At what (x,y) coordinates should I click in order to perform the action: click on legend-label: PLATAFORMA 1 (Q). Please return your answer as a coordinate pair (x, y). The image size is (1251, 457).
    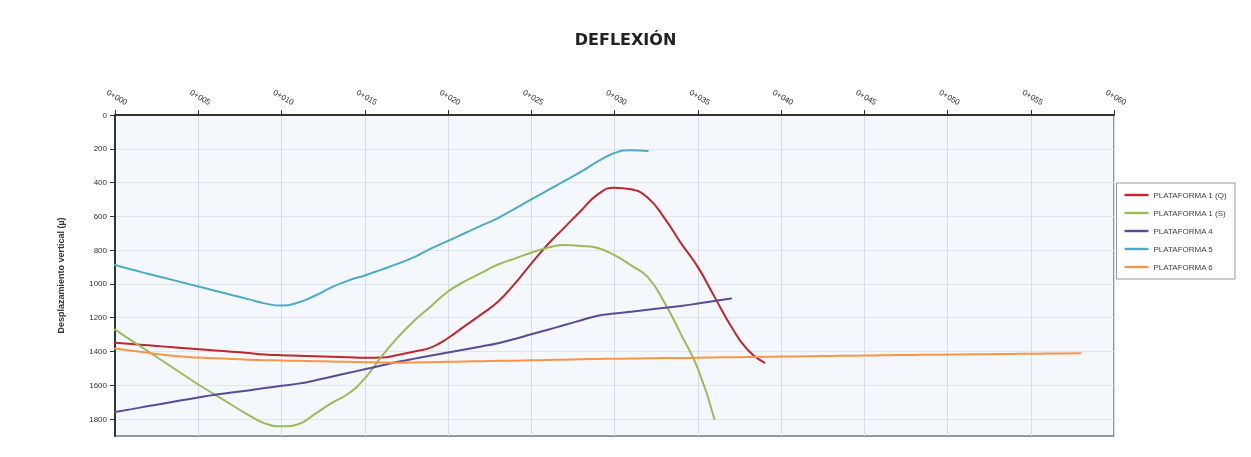
    Looking at the image, I should click on (1190, 195).